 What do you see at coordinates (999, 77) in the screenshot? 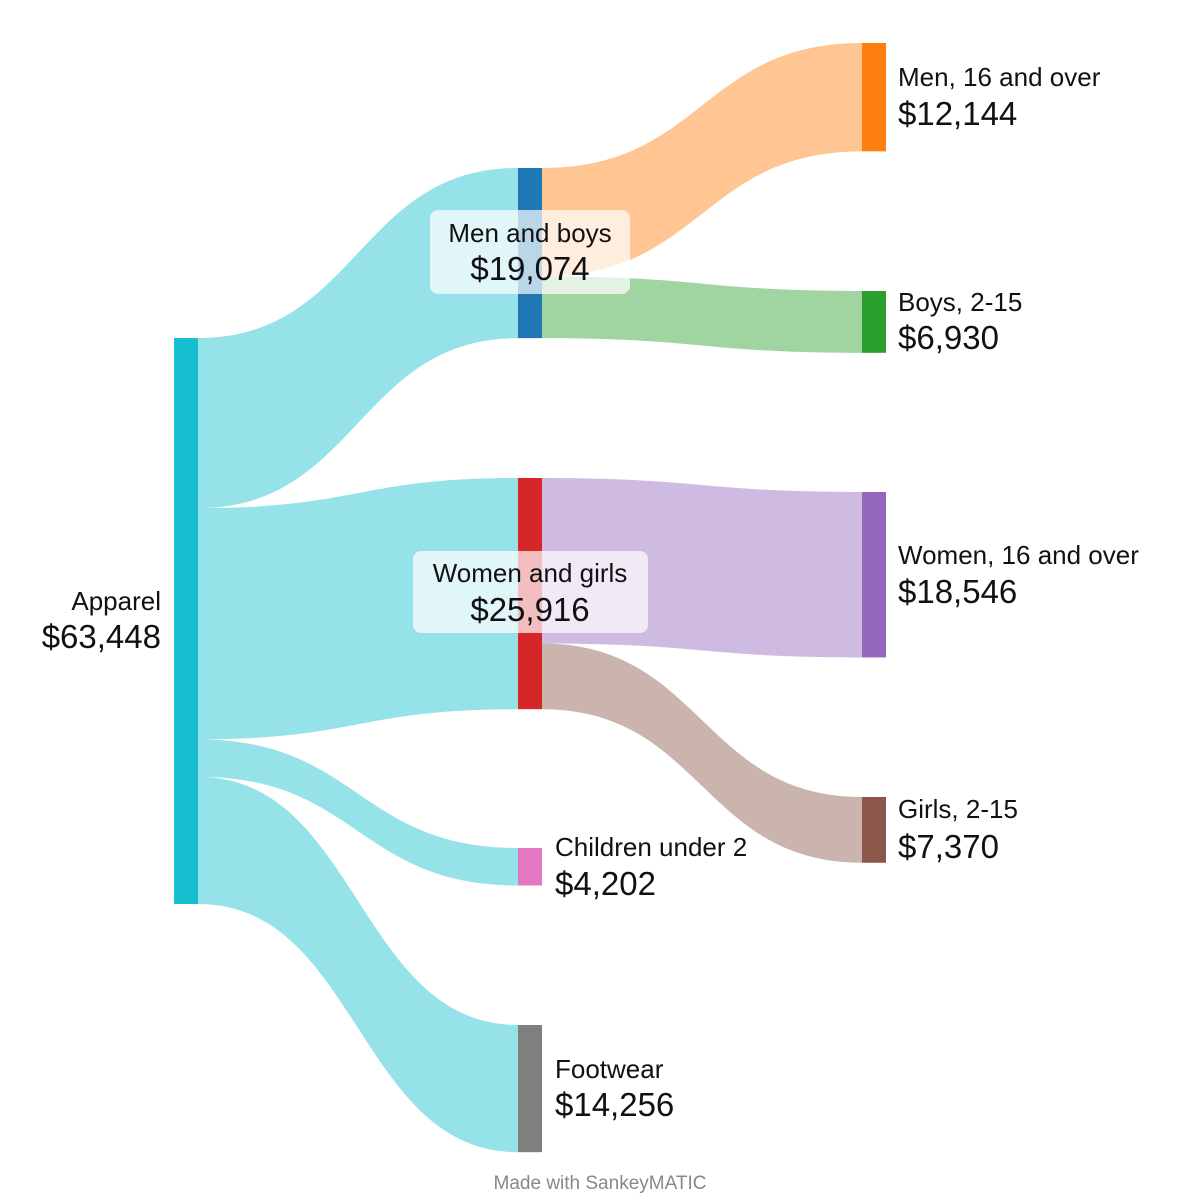
I see `node-name-label: Men, 16 and over` at bounding box center [999, 77].